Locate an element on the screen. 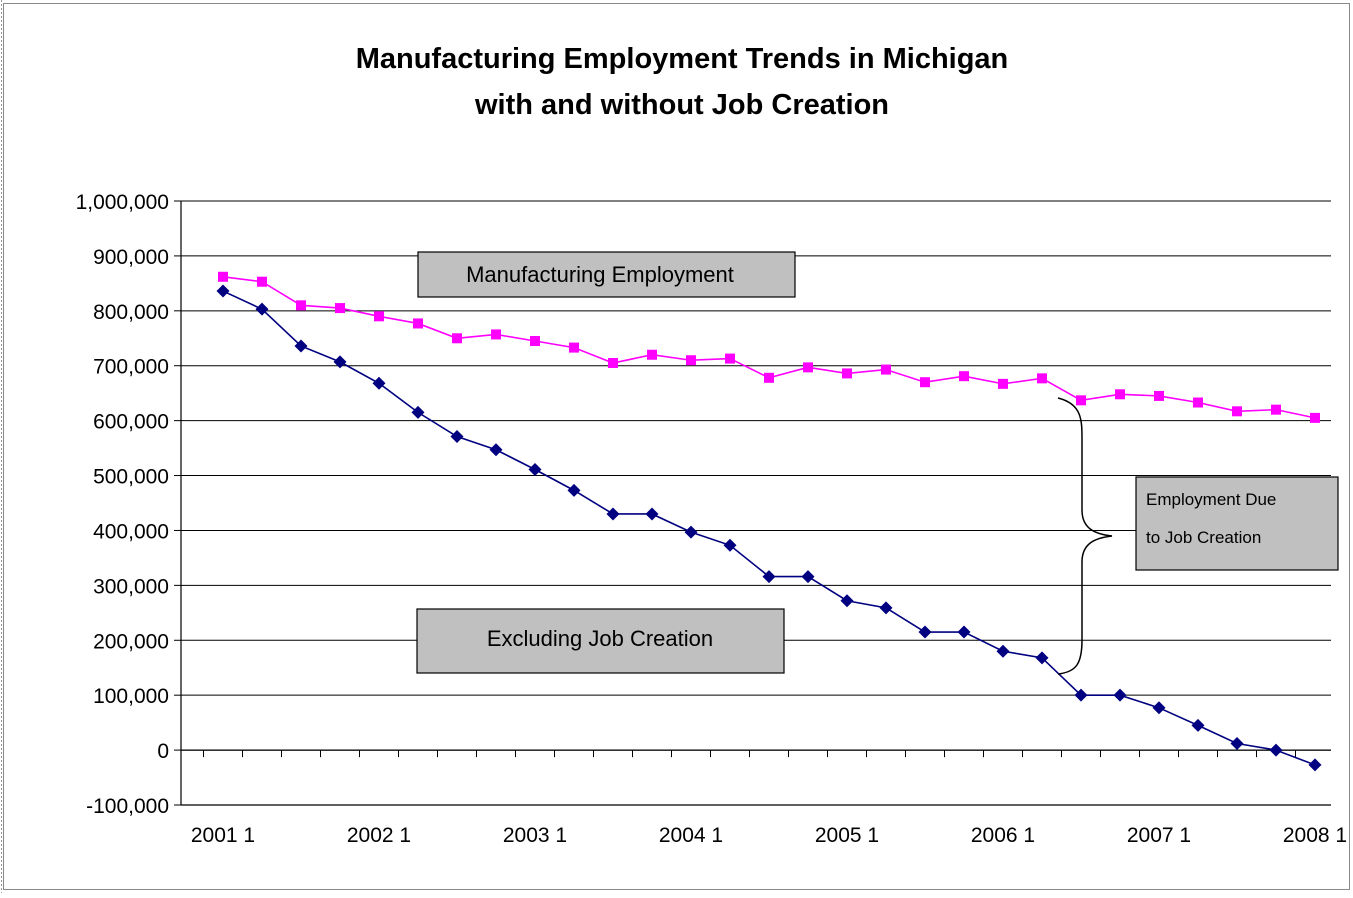 Image resolution: width=1353 pixels, height=898 pixels. gap-label-line-1: Employment Due is located at coordinates (1211, 499).